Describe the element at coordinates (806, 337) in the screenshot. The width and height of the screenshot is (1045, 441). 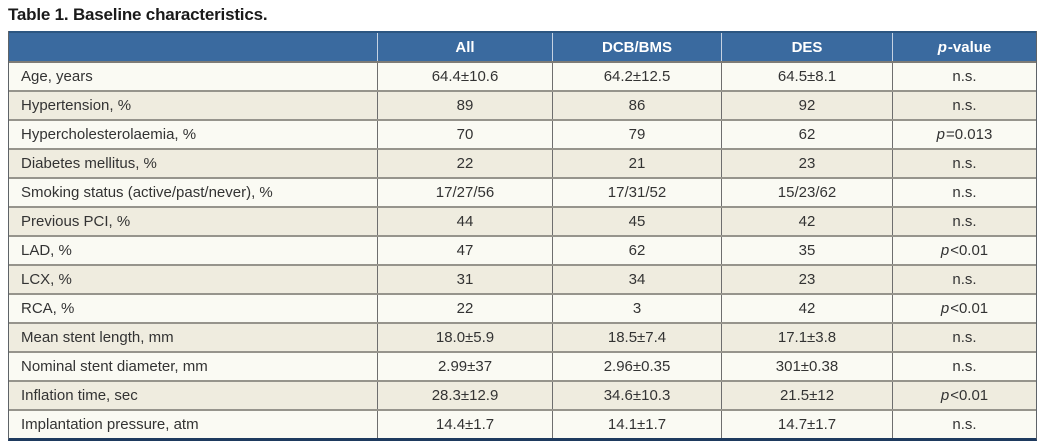
I see `cell-des: 17.1±3.8` at that location.